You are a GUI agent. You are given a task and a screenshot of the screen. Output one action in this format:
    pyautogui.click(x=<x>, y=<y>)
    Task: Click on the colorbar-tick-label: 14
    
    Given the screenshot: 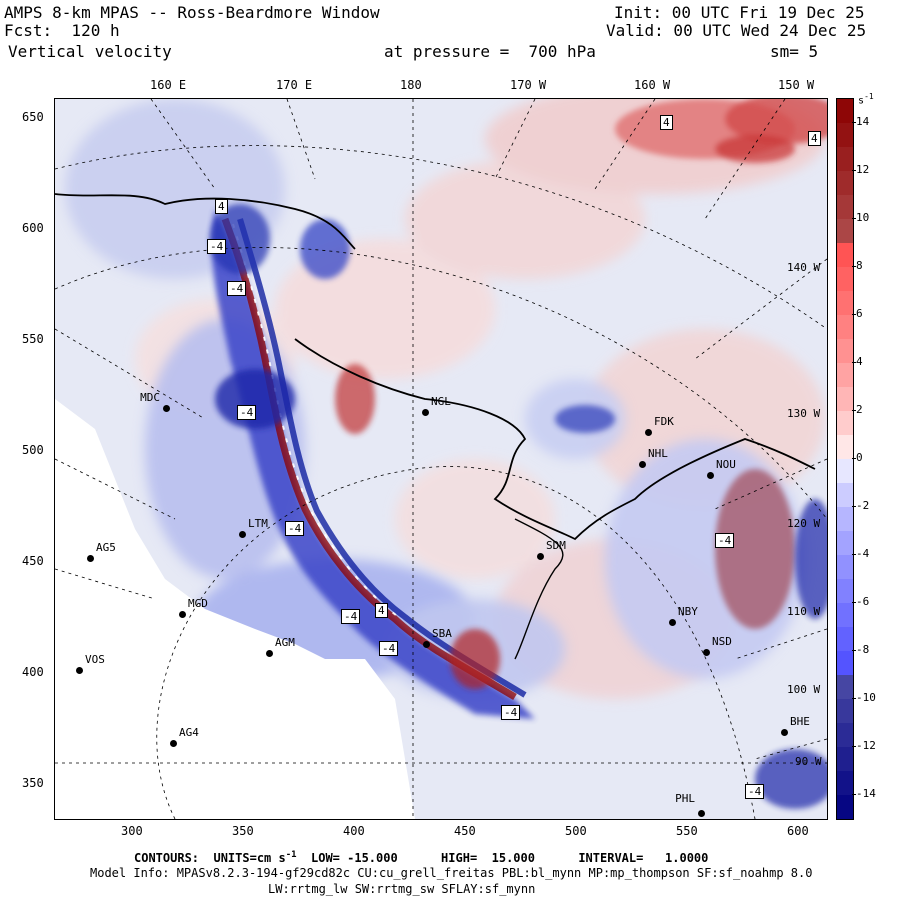 What is the action you would take?
    pyautogui.click(x=863, y=121)
    